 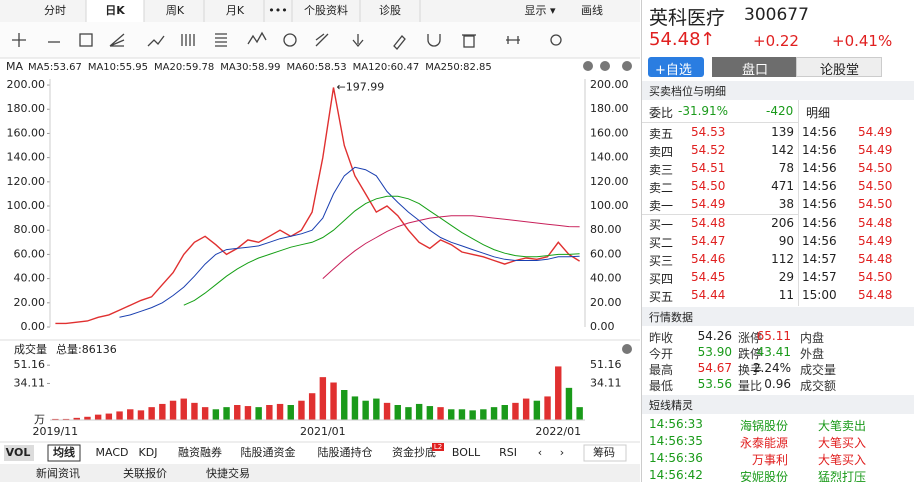 I want to click on trade-time: 14:57, so click(x=819, y=276).